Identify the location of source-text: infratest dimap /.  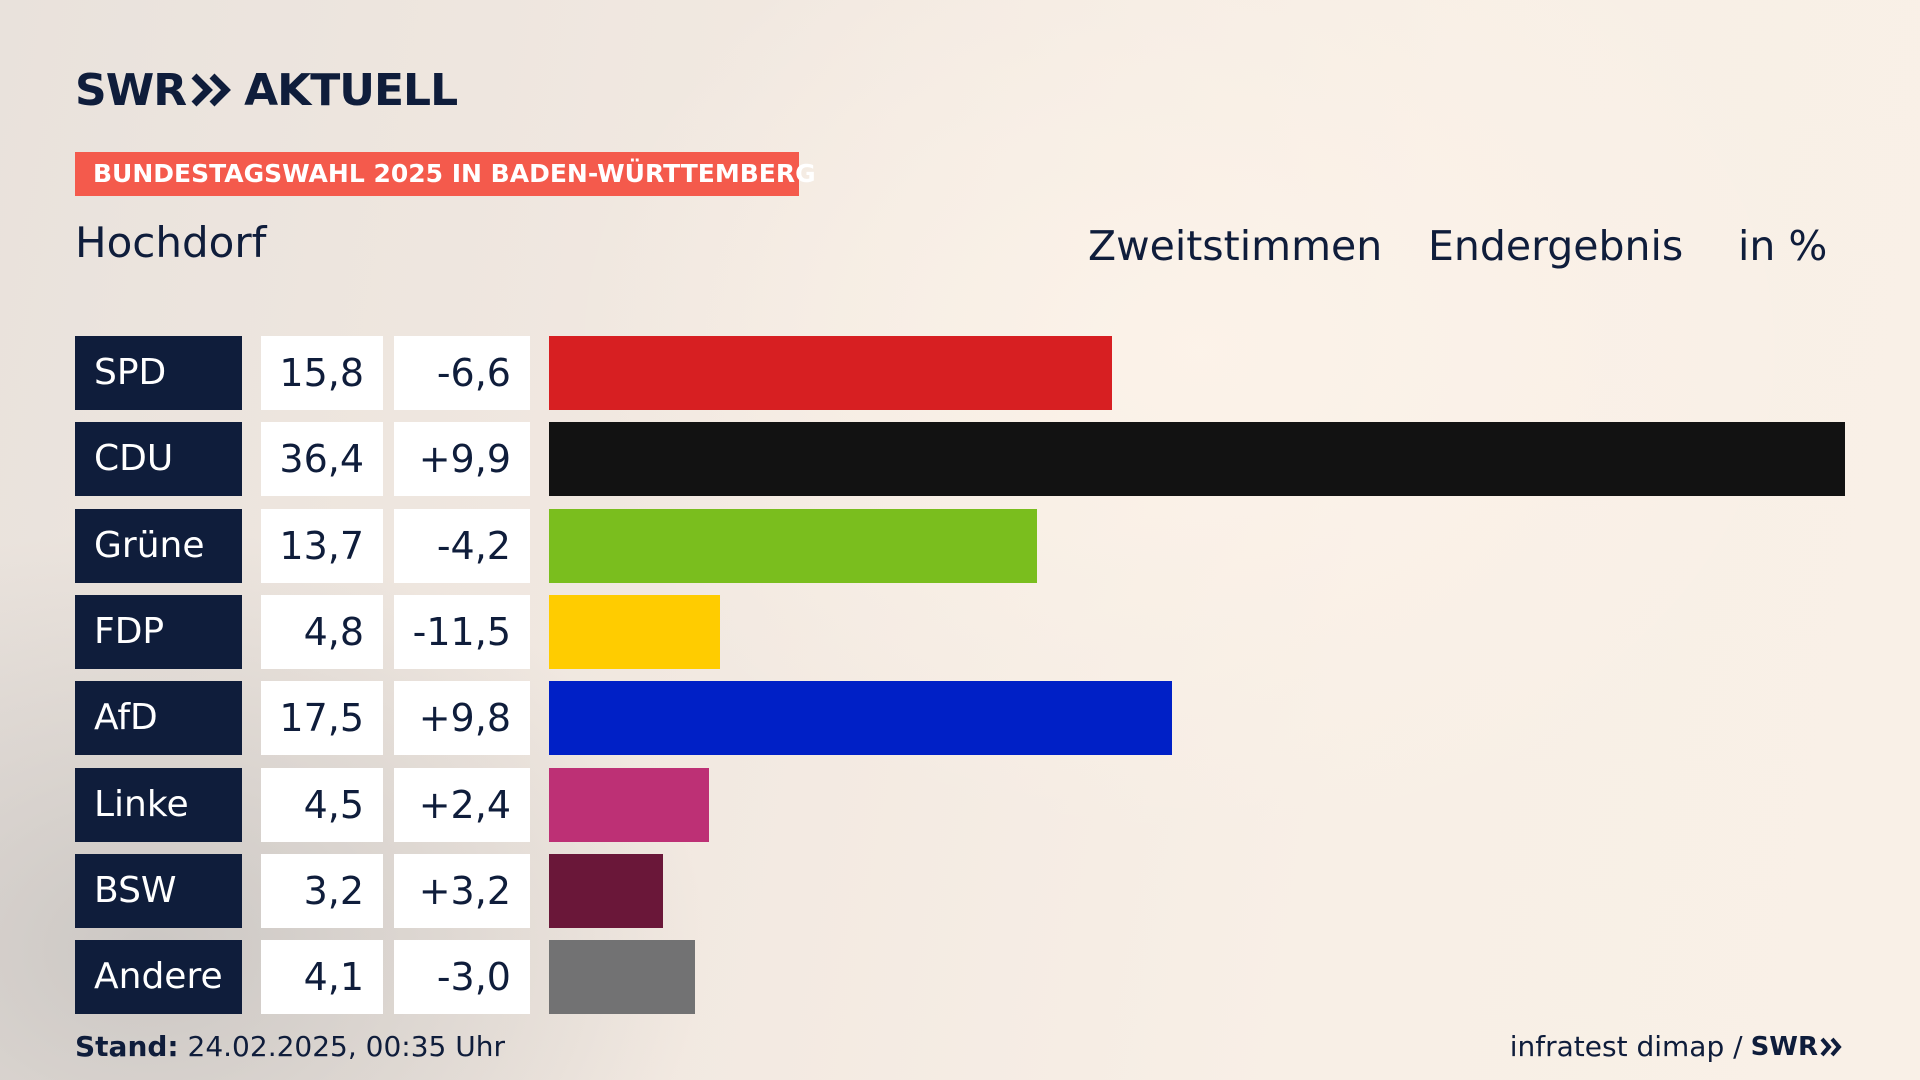
(1626, 1046).